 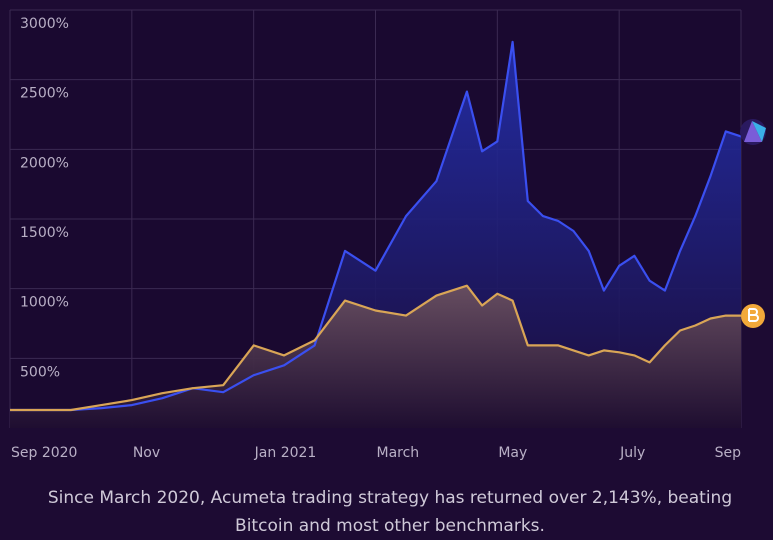 I want to click on y-tick-label: 3000%, so click(x=44, y=24).